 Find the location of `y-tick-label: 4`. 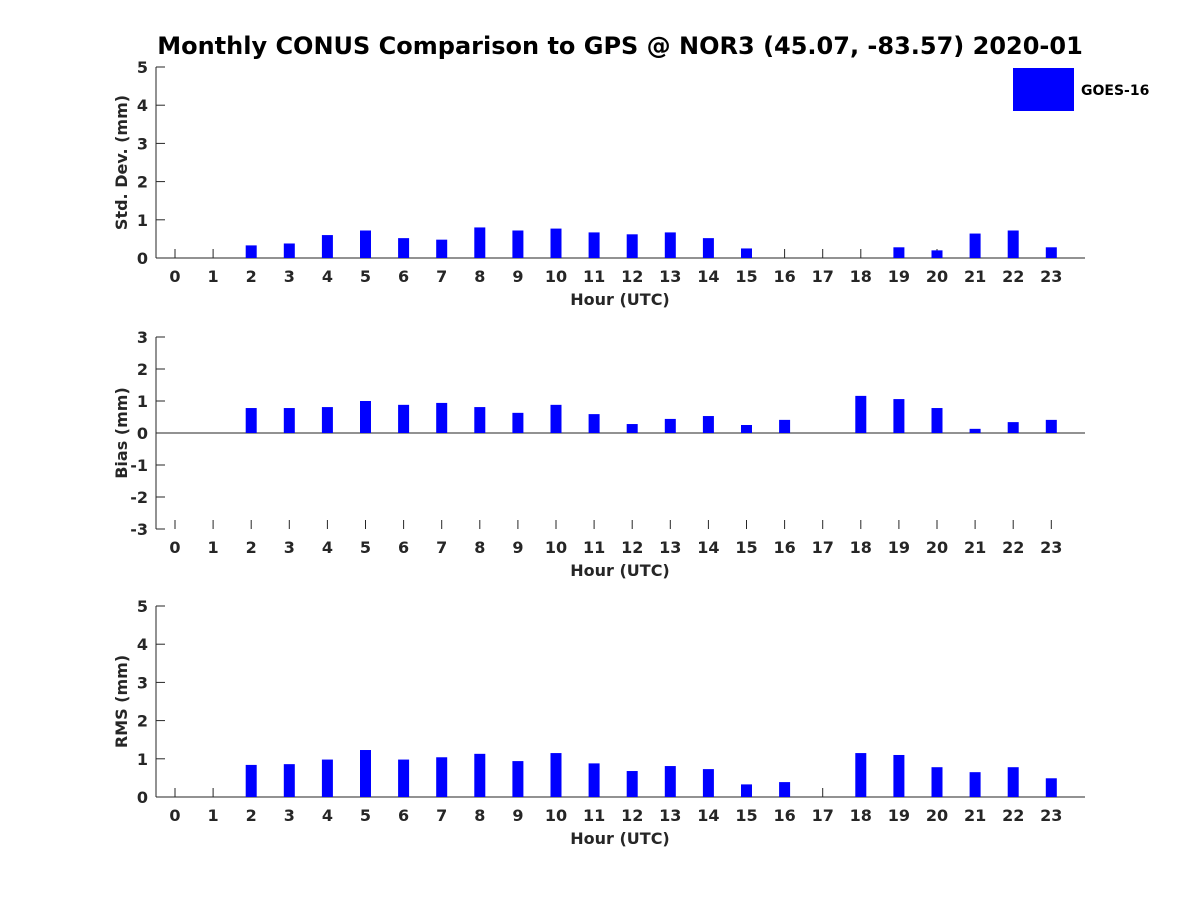

y-tick-label: 4 is located at coordinates (142, 105).